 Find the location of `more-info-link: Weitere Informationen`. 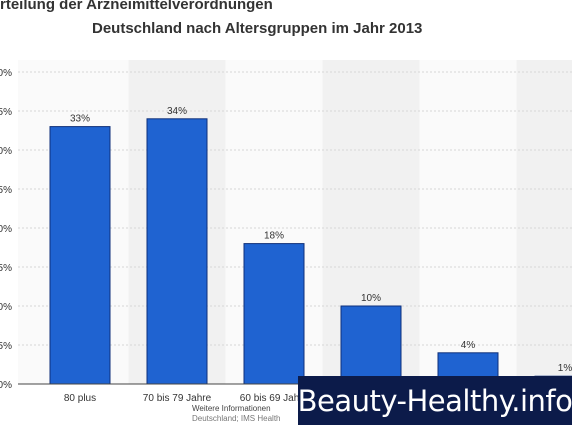

more-info-link: Weitere Informationen is located at coordinates (231, 408).